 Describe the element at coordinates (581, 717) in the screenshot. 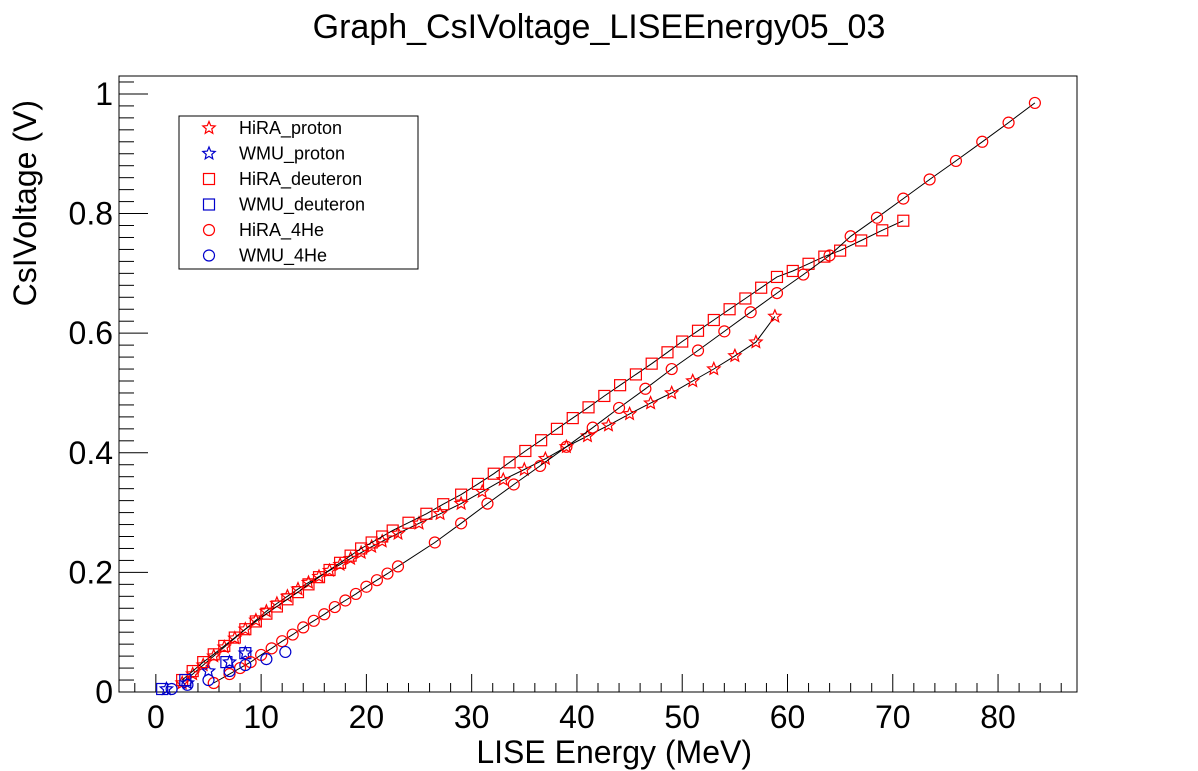

I see `x-tick-labels: 0 10 20 30 40 50 60 70 80` at that location.